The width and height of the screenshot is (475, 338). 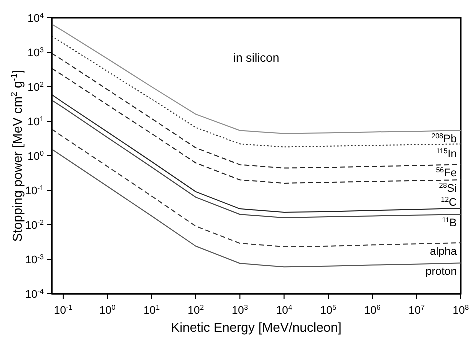 I want to click on y-tick-label: 10$^{1}$, so click(x=36, y=122).